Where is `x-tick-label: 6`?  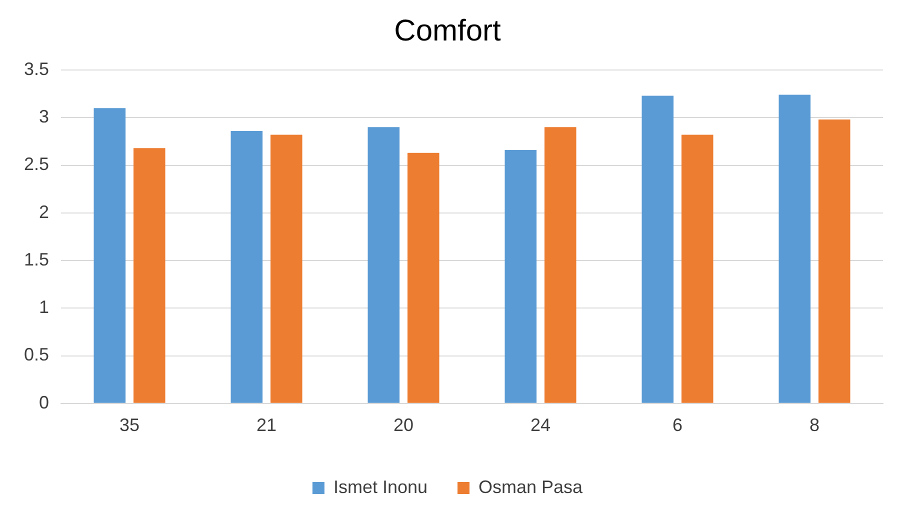 x-tick-label: 6 is located at coordinates (677, 425).